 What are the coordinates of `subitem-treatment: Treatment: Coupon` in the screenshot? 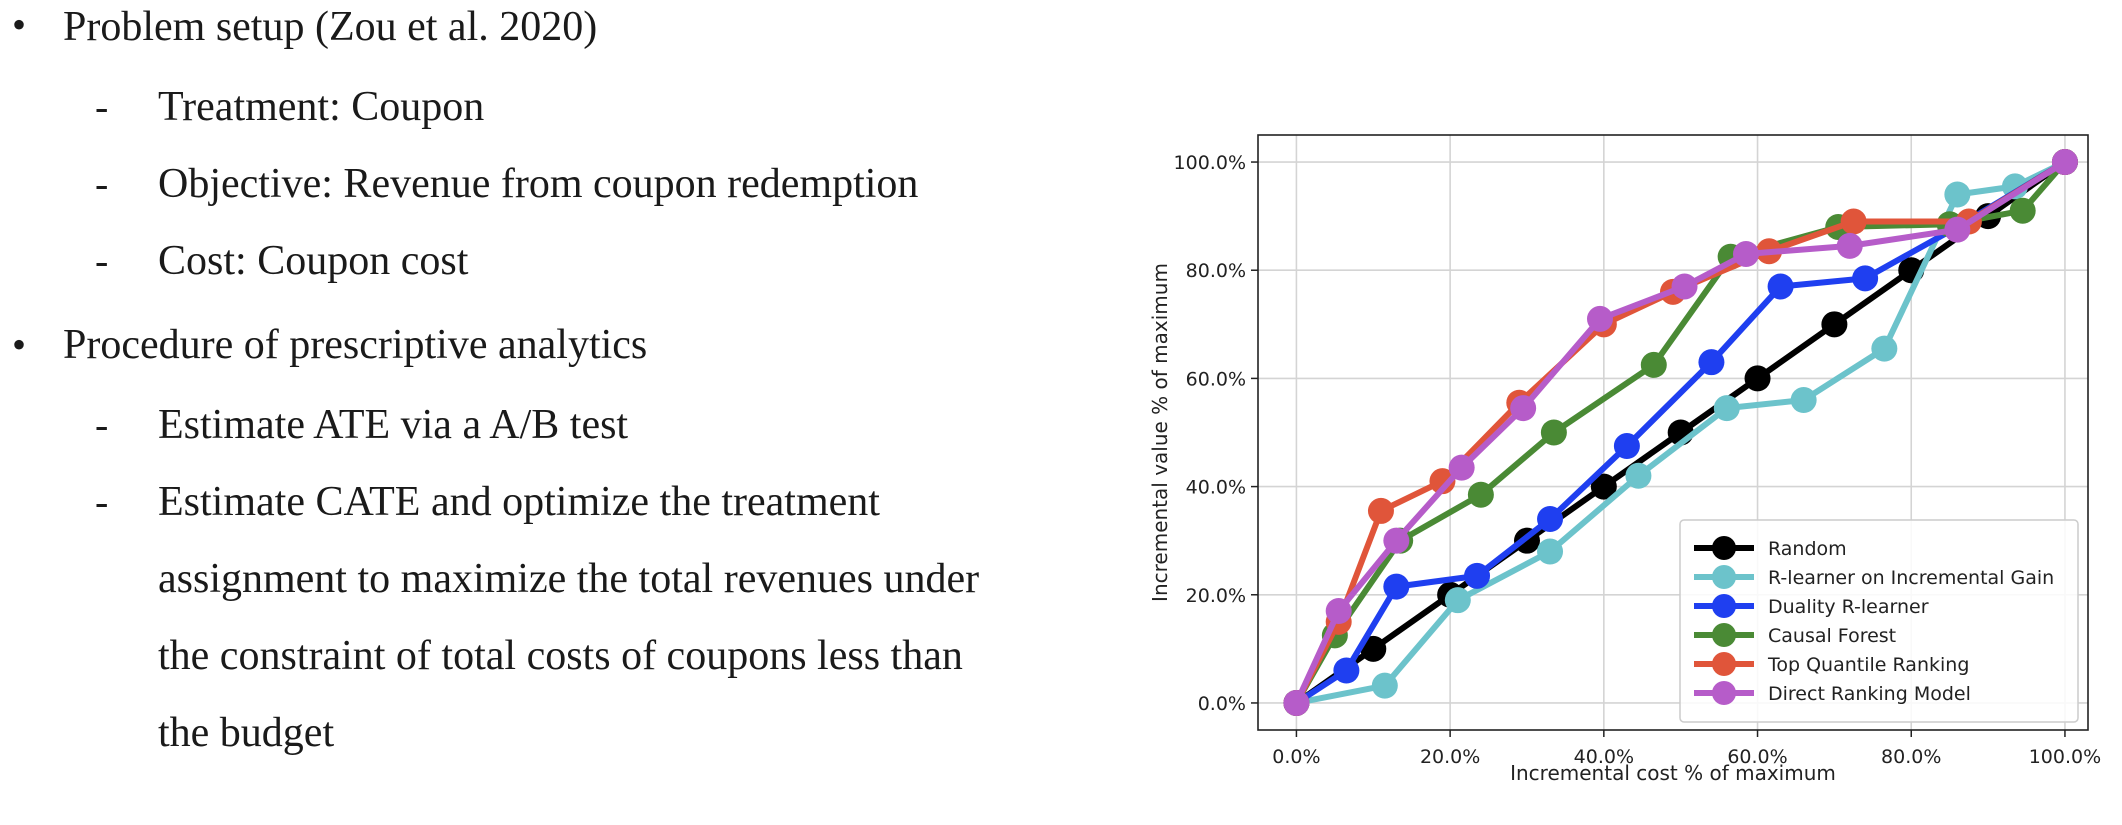 It's located at (321, 107).